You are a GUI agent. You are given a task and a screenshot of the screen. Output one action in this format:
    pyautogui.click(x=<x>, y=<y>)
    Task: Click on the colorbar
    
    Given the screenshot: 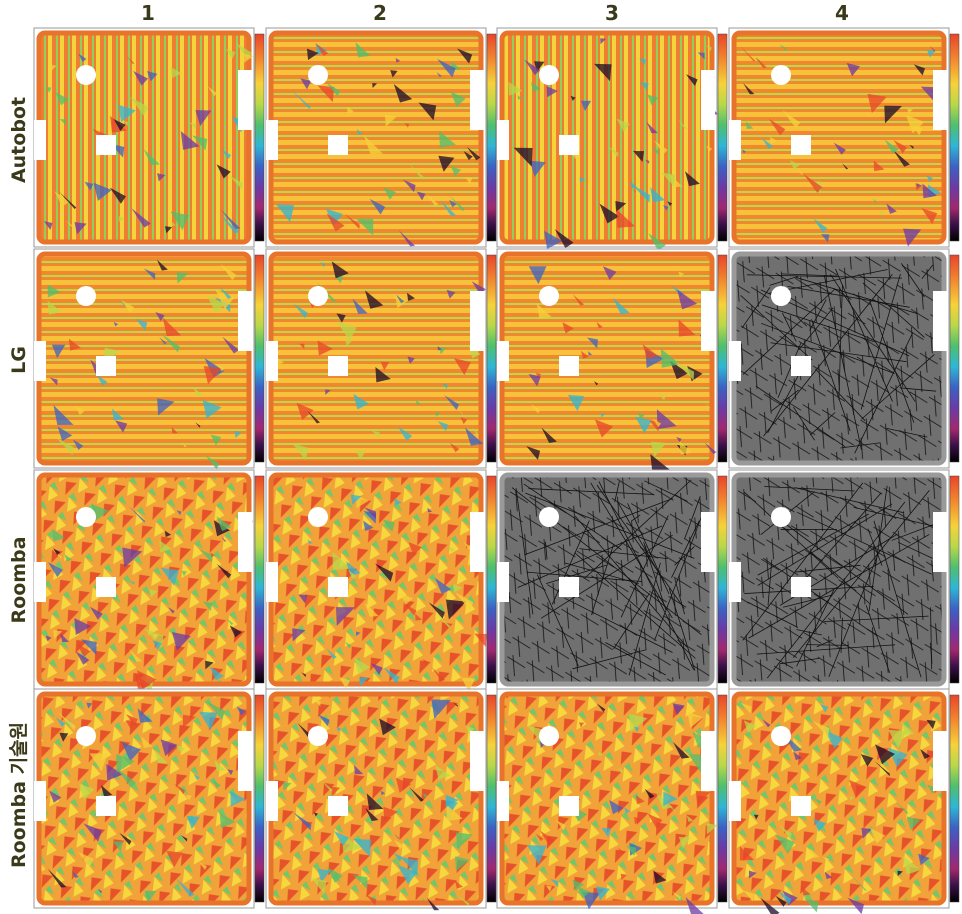 What is the action you would take?
    pyautogui.click(x=722, y=579)
    